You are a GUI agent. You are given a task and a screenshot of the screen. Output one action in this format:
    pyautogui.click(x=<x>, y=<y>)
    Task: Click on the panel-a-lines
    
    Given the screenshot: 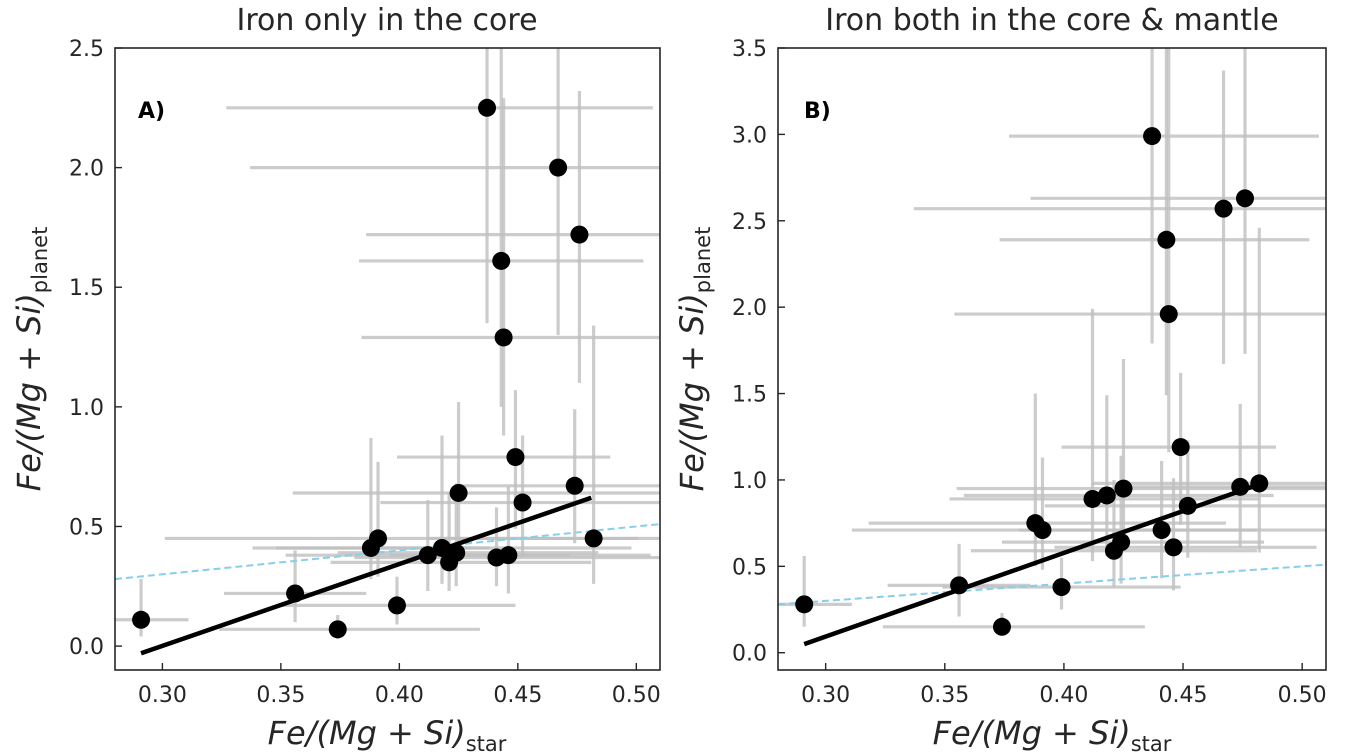 What is the action you would take?
    pyautogui.click(x=387, y=575)
    